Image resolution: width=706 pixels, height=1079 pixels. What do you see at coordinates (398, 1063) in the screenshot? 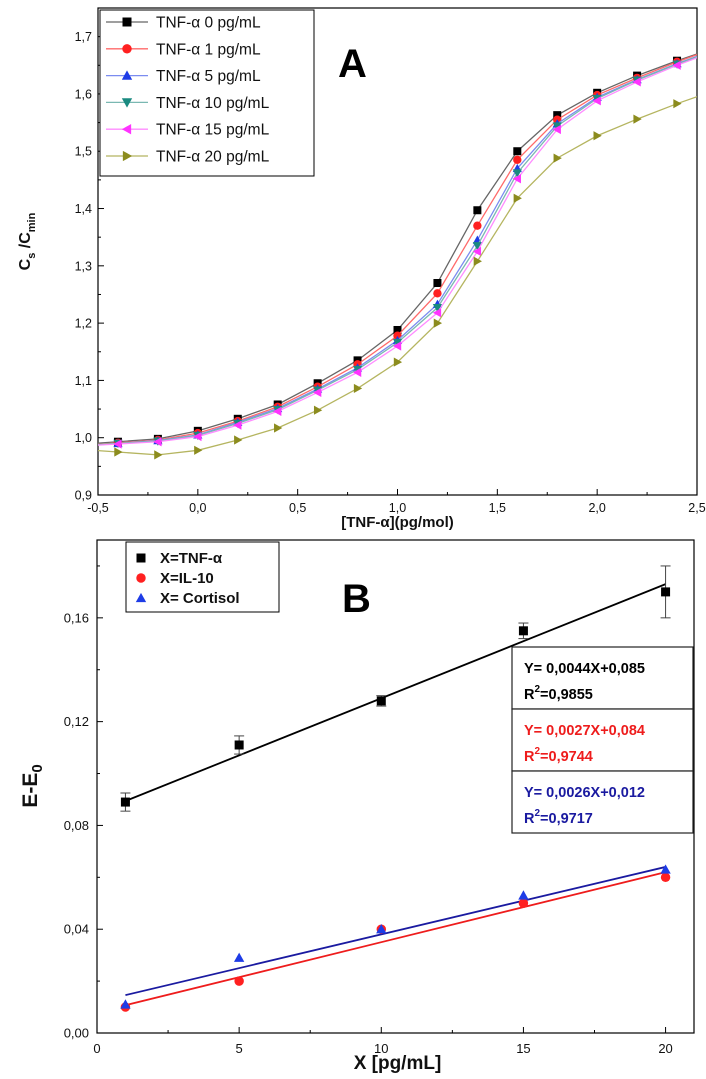
I see `panel-b-xlabel: X [pg/mL]` at bounding box center [398, 1063].